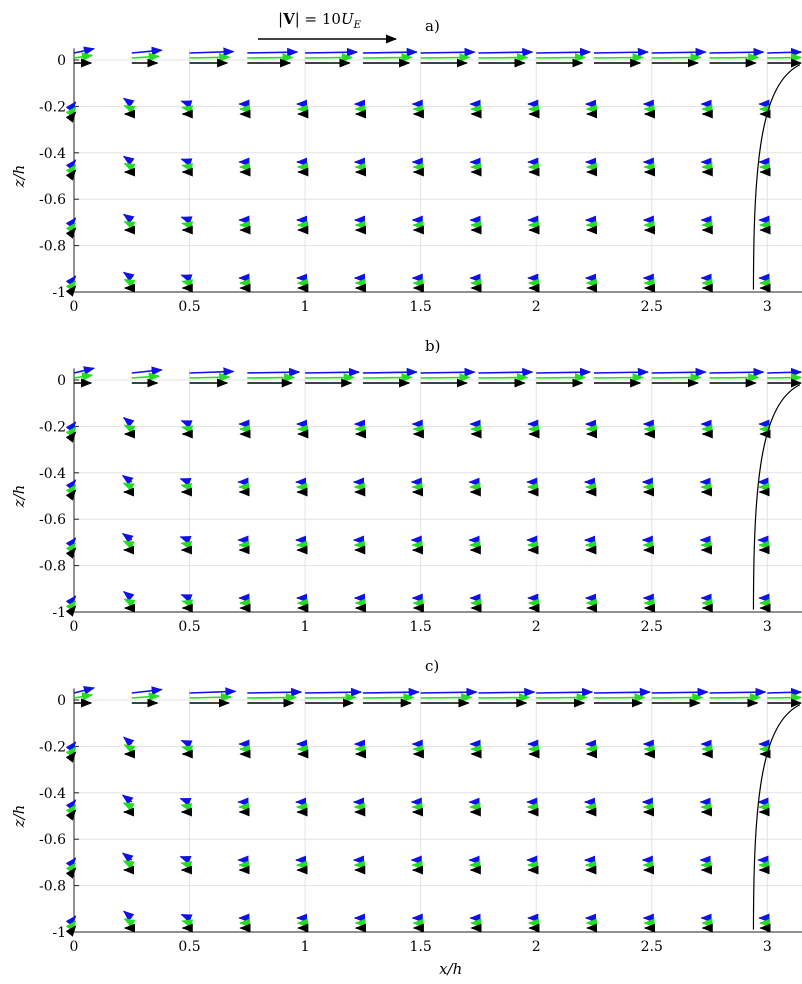 The height and width of the screenshot is (984, 802). Describe the element at coordinates (507, 692) in the screenshot. I see `vector-blue-z0-x7` at that location.